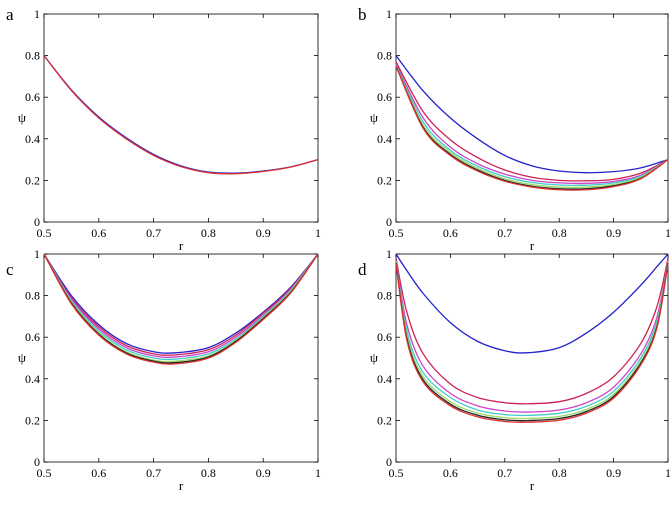 The height and width of the screenshot is (517, 671). What do you see at coordinates (362, 14) in the screenshot?
I see `panel-label: b` at bounding box center [362, 14].